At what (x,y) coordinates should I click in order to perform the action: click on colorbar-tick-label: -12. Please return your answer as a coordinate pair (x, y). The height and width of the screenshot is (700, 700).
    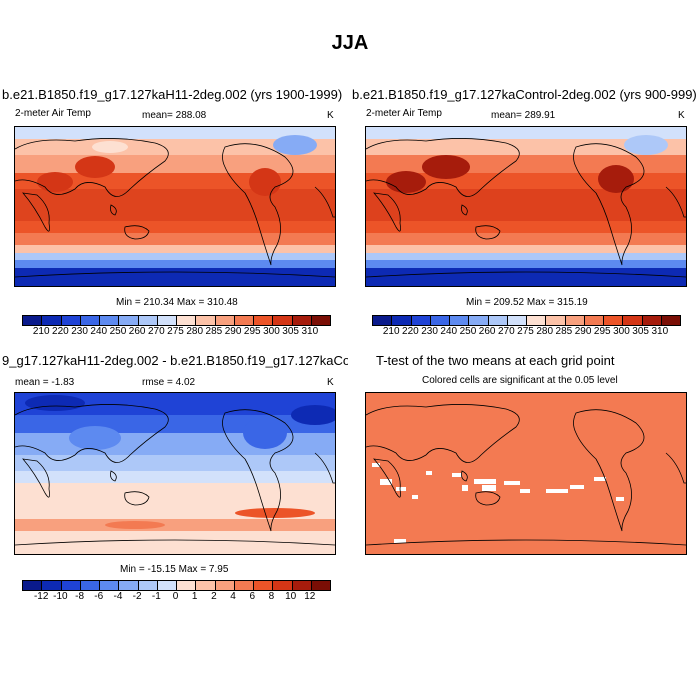
    Looking at the image, I should click on (41, 596).